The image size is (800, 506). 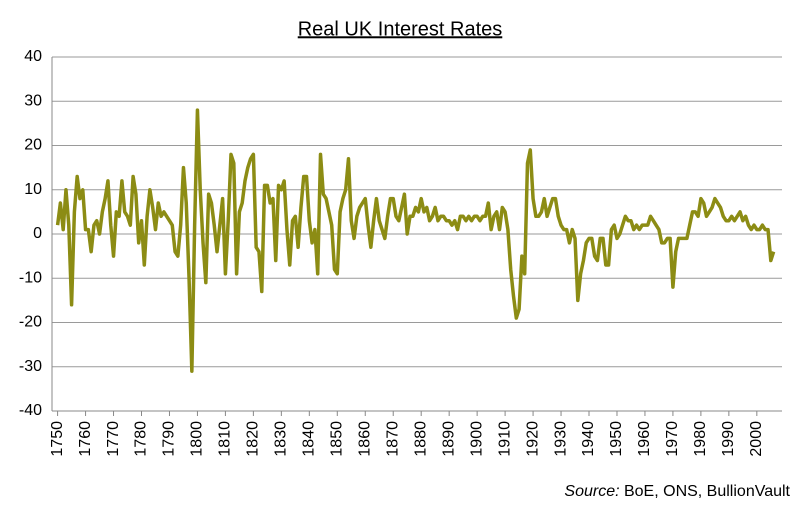 I want to click on x-tick-label: 1890, so click(x=448, y=439).